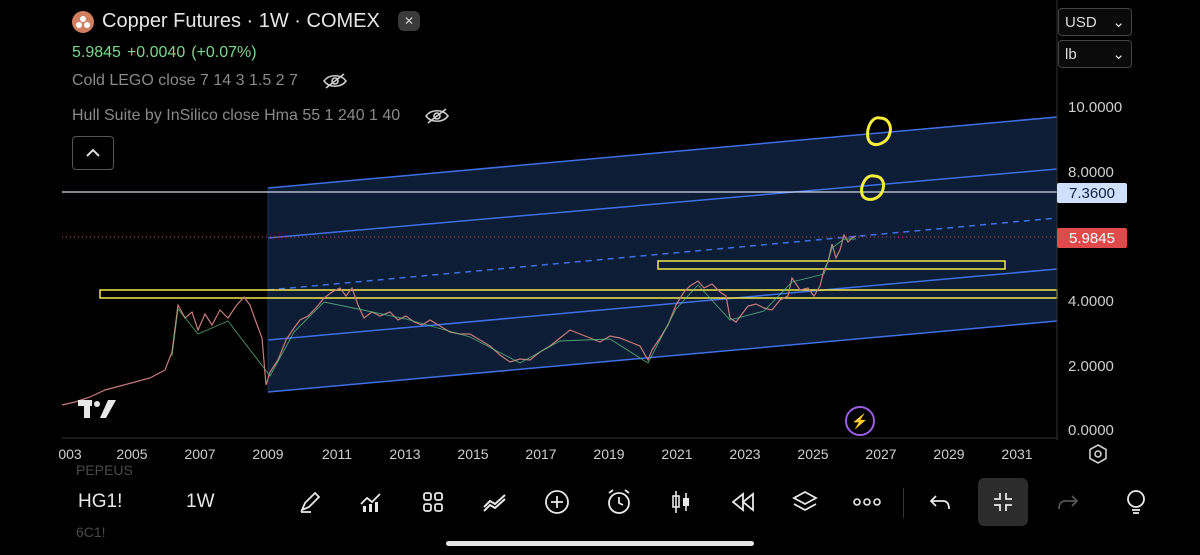 The height and width of the screenshot is (555, 1200). Describe the element at coordinates (200, 501) in the screenshot. I see `interval-button: 1W` at that location.